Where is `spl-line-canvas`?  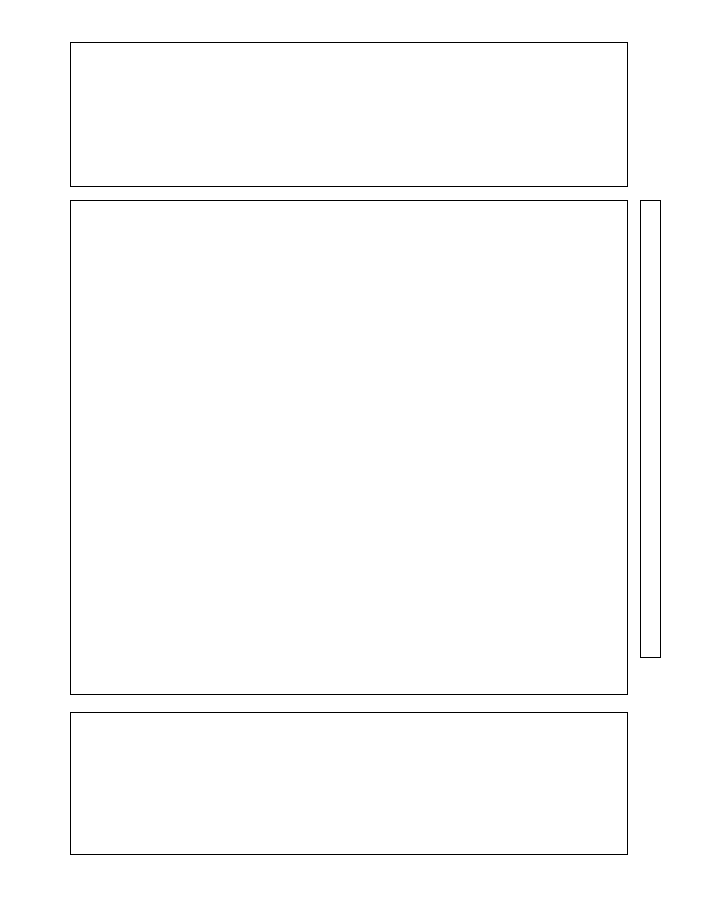
spl-line-canvas is located at coordinates (349, 783).